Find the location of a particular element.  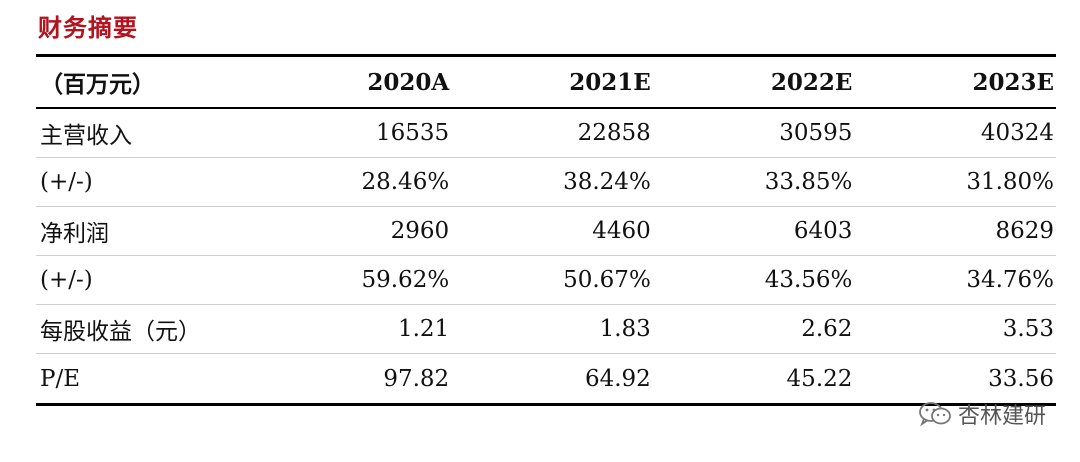

wechat-icon is located at coordinates (935, 414).